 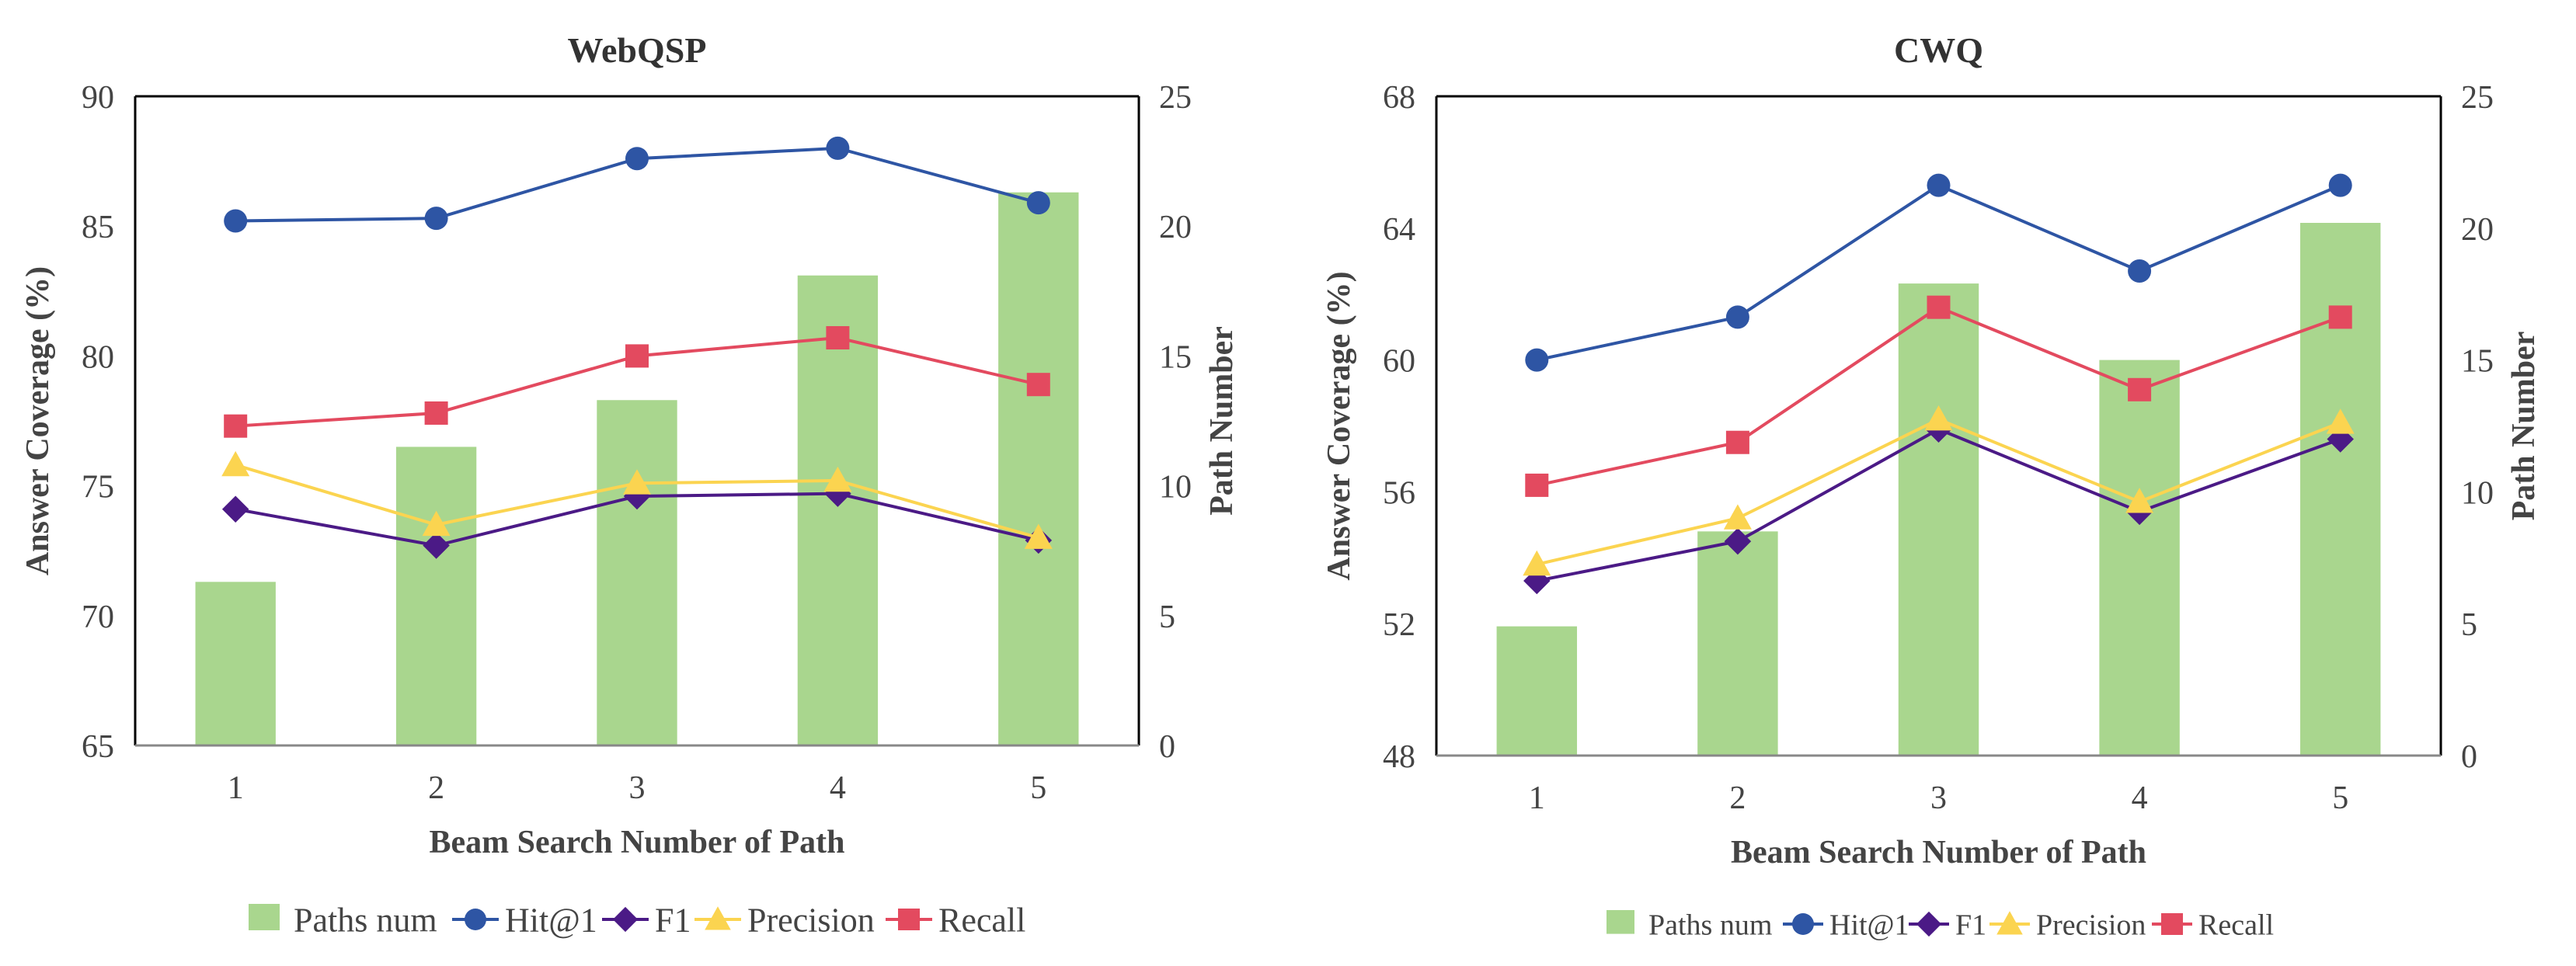 I want to click on chart-title: WebQSP, so click(x=637, y=50).